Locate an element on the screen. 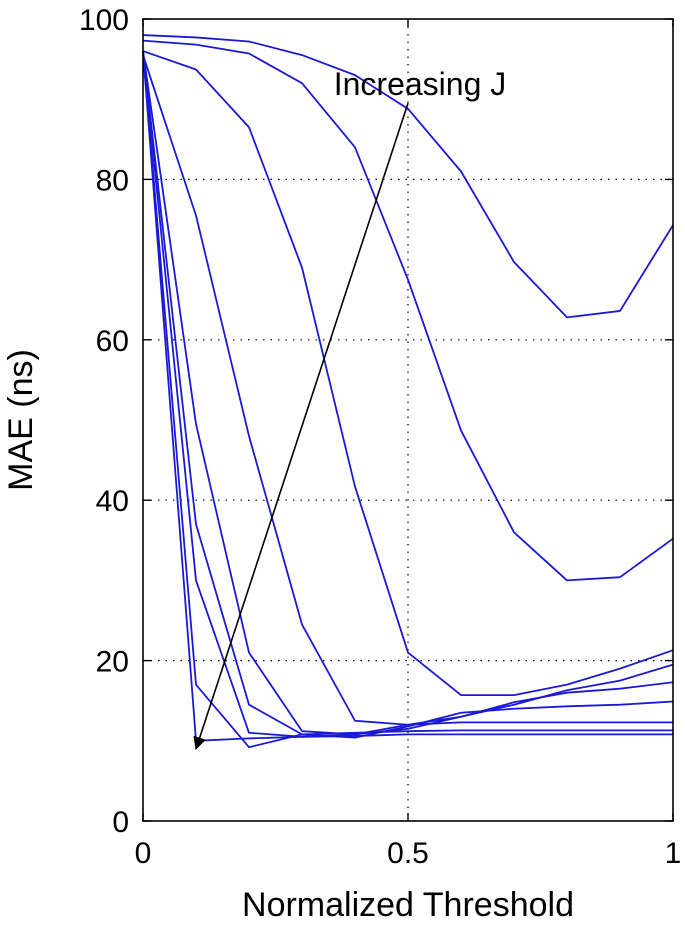 Image resolution: width=685 pixels, height=925 pixels. y-tick-label-1: 20 is located at coordinates (112, 662).